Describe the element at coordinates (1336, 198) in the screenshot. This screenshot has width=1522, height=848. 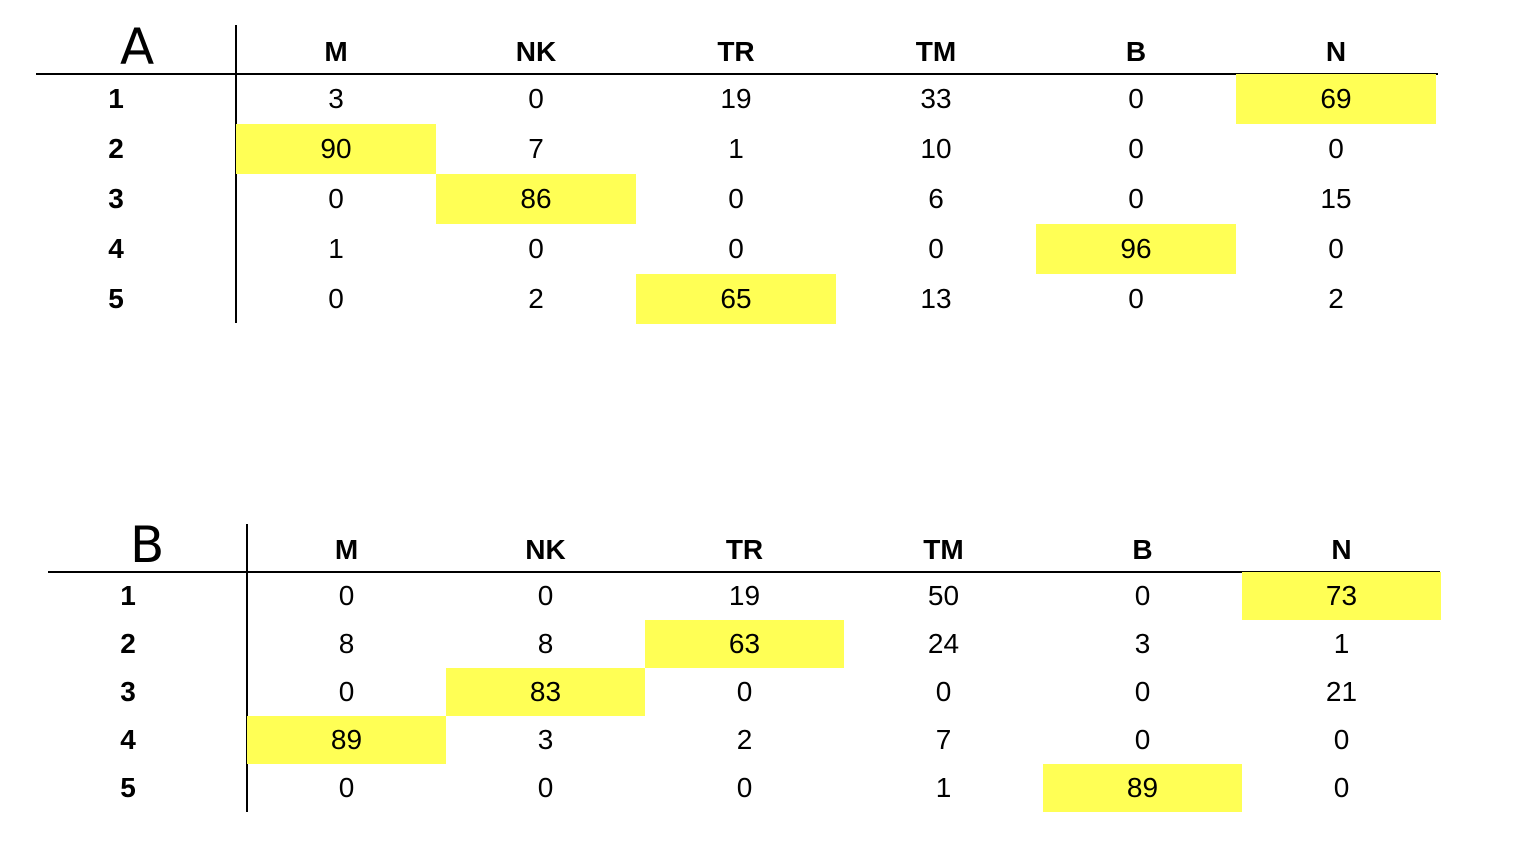
I see `table-cell: 15` at that location.